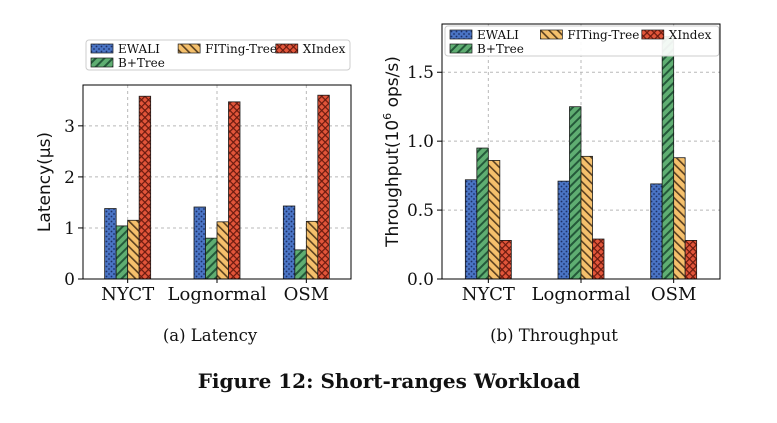 The image size is (777, 423). Describe the element at coordinates (420, 211) in the screenshot. I see `y-tick-label: 0.5` at that location.